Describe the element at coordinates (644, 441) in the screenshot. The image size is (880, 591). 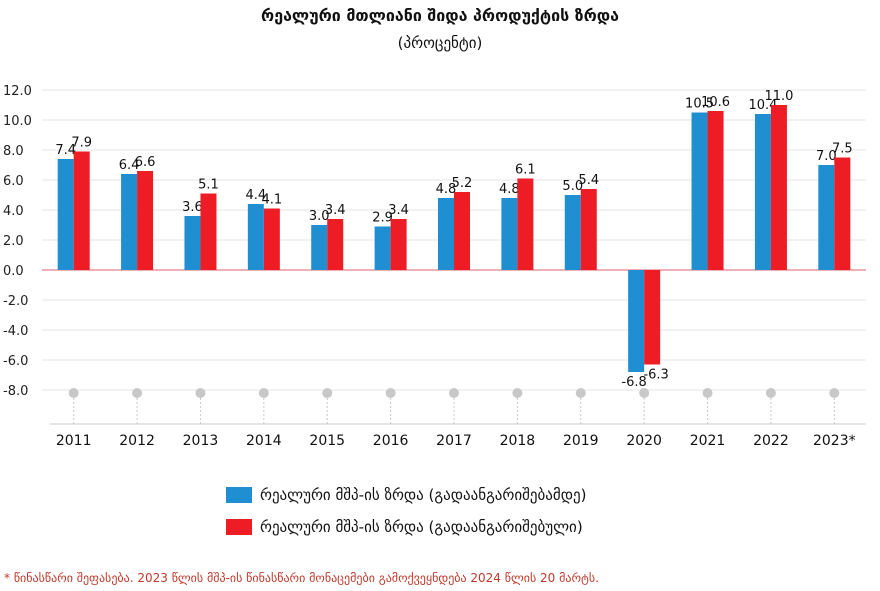
I see `x-tick-label: 2020` at that location.